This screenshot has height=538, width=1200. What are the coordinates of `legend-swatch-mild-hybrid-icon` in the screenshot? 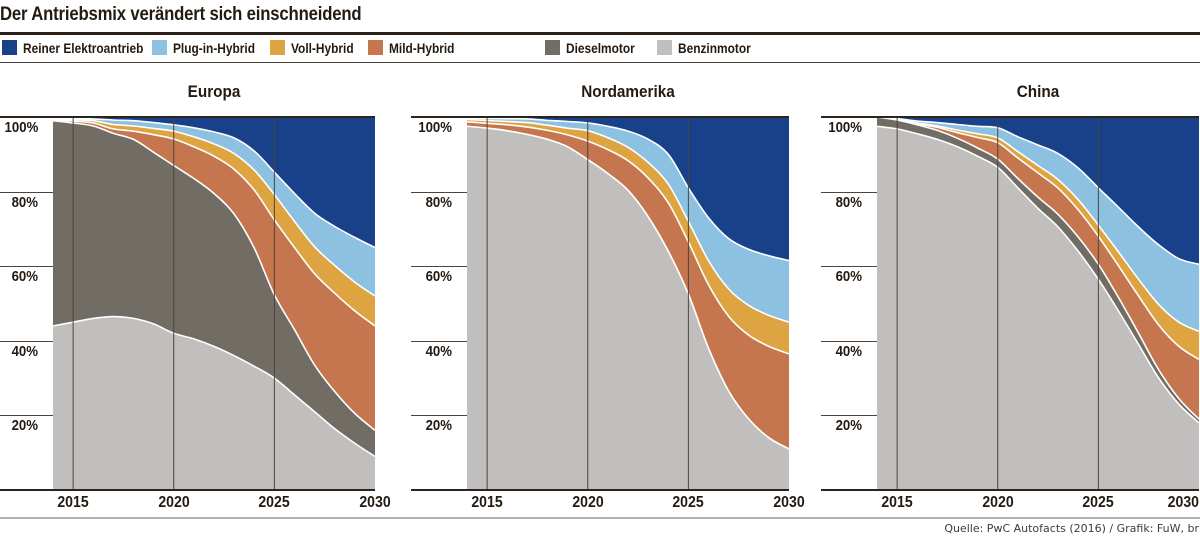 It's located at (375, 47).